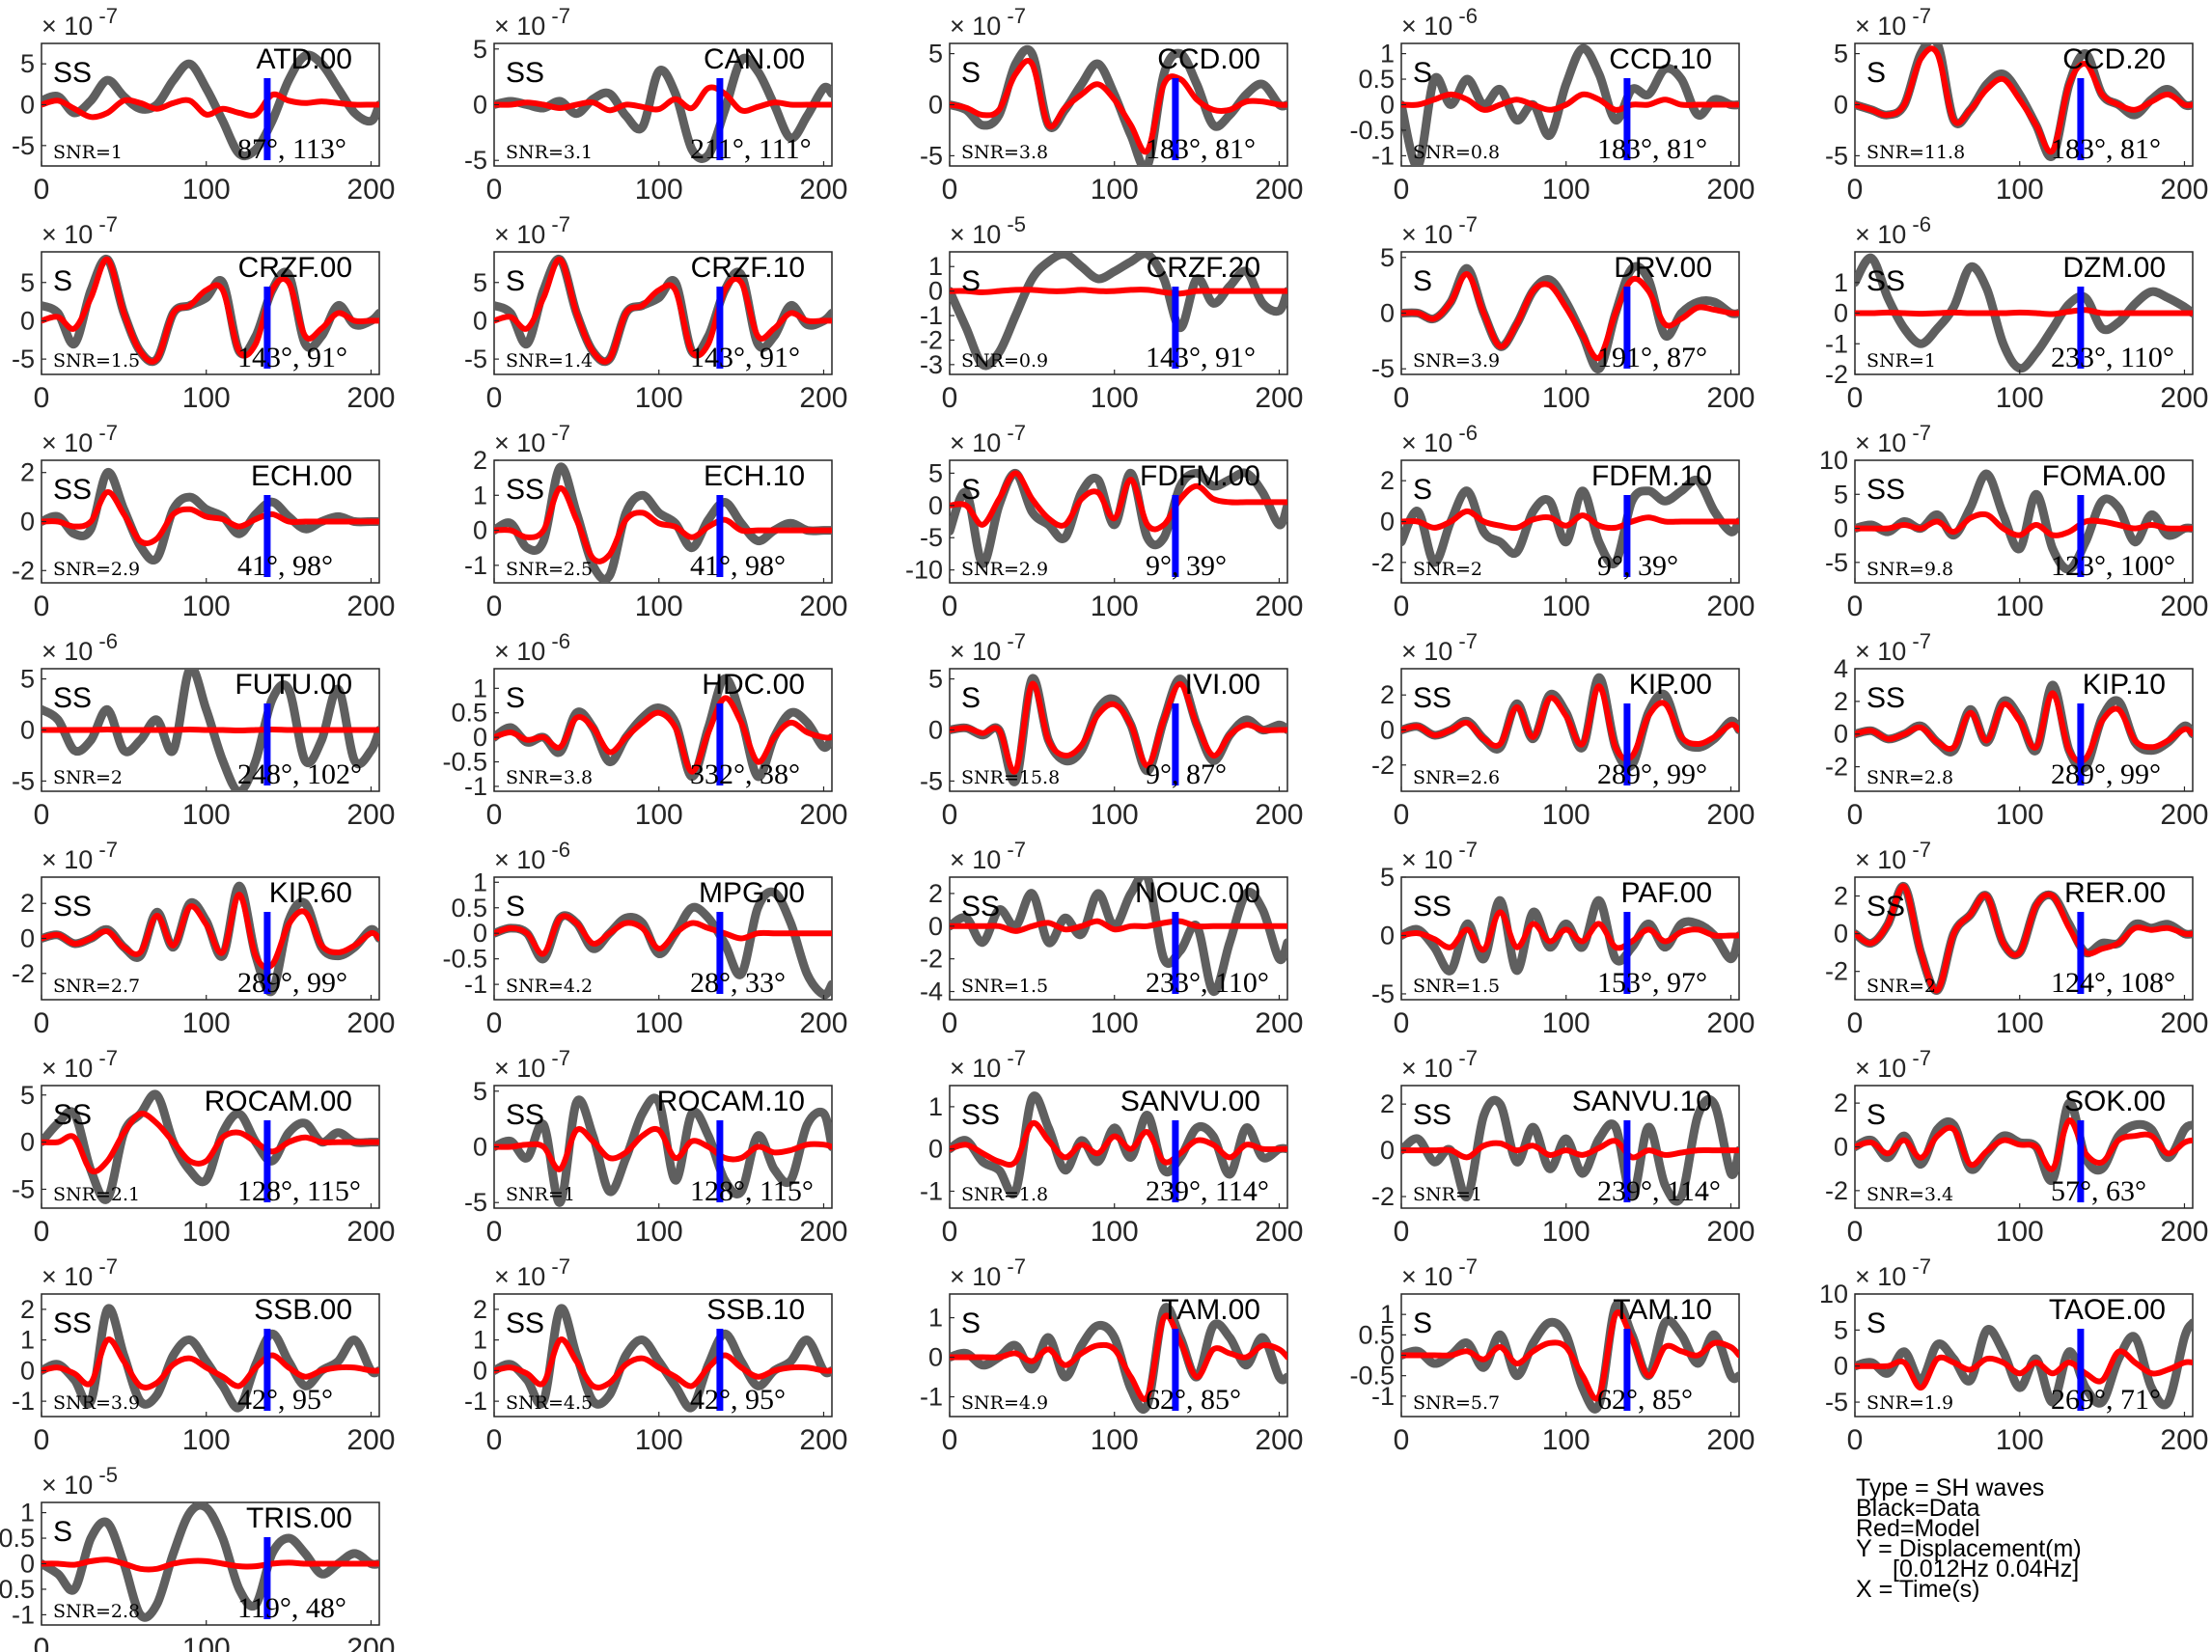  Describe the element at coordinates (1193, 1400) in the screenshot. I see `azimuth-label: 62°, 85°` at that location.